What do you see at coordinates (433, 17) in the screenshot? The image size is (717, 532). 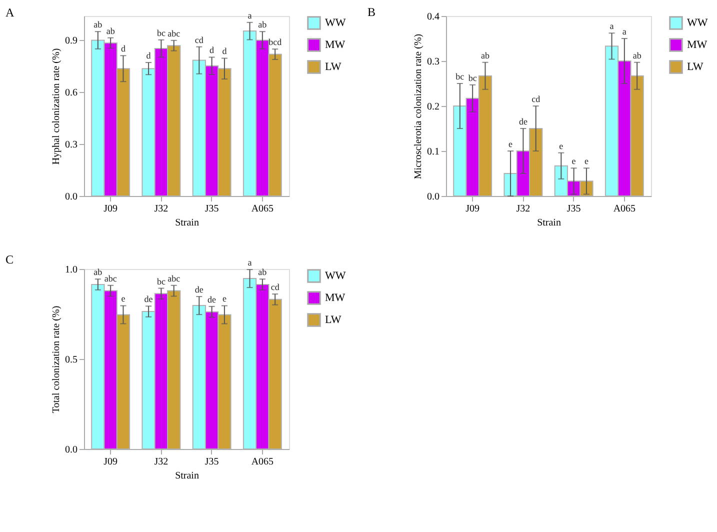 I see `y-tick-label: 0.4` at bounding box center [433, 17].